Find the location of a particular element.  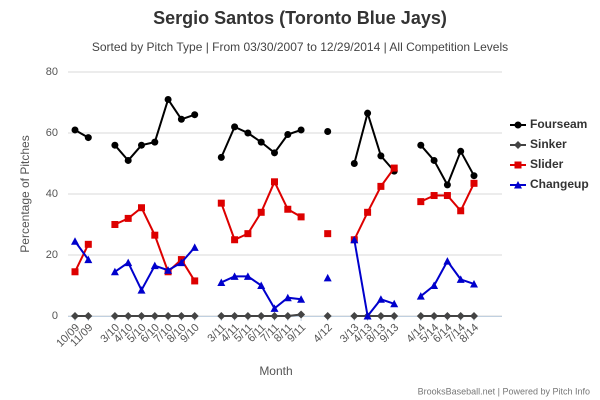

x-tick-label: 4/12 is located at coordinates (323, 334).